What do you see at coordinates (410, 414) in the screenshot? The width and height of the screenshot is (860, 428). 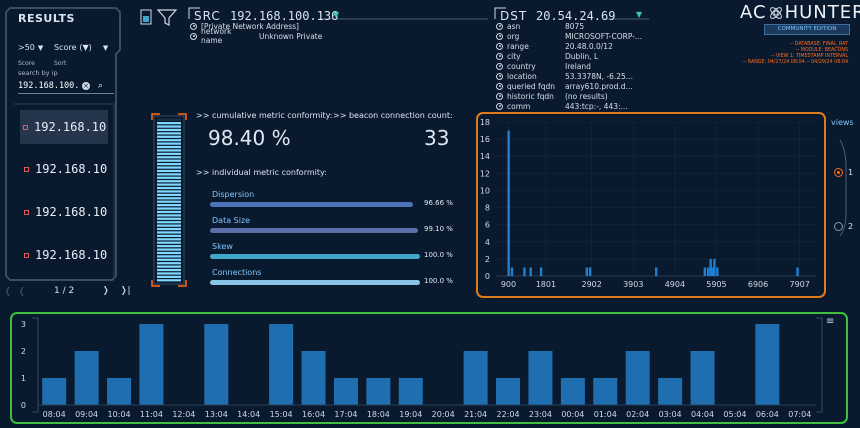 I see `x-tick-label: 19:04` at bounding box center [410, 414].